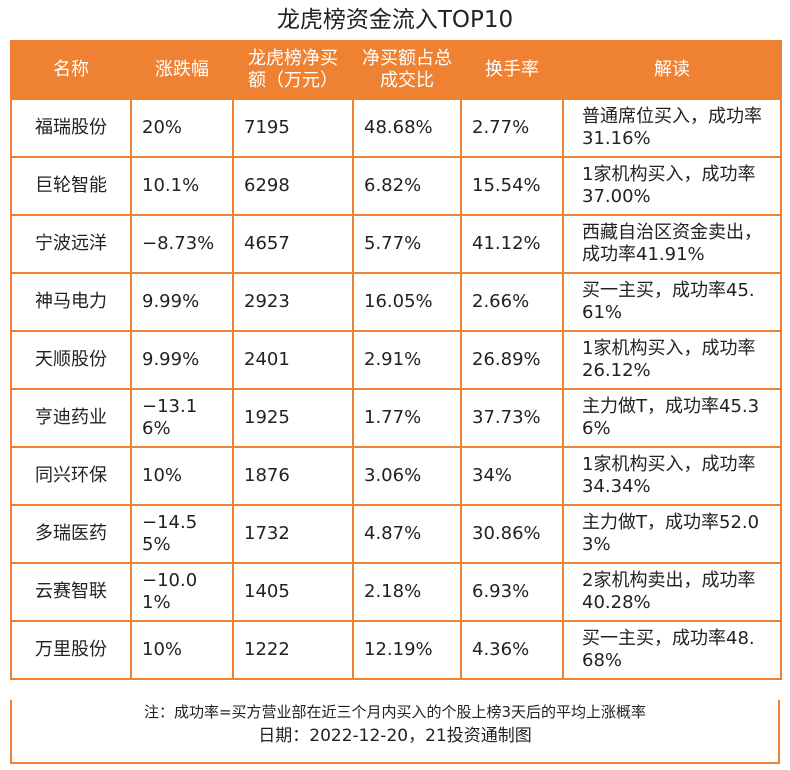 This screenshot has width=790, height=770. I want to click on table-cell: 48.68%, so click(407, 128).